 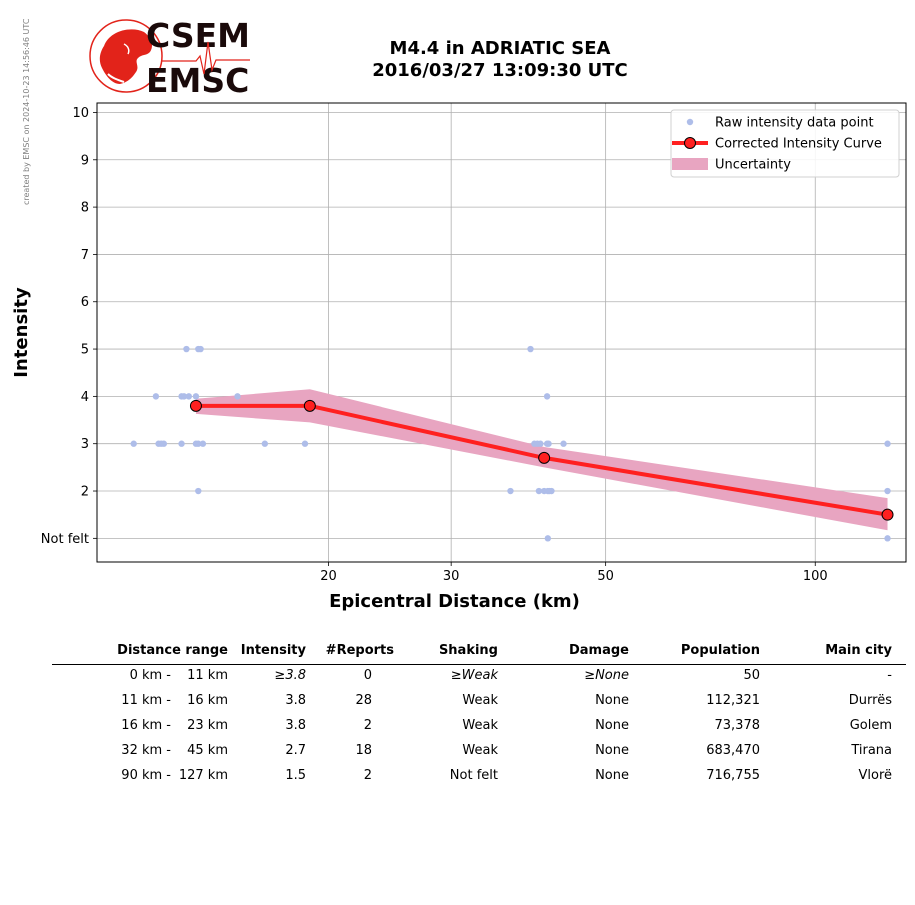 What do you see at coordinates (85, 255) in the screenshot?
I see `y-tick-label: 7` at bounding box center [85, 255].